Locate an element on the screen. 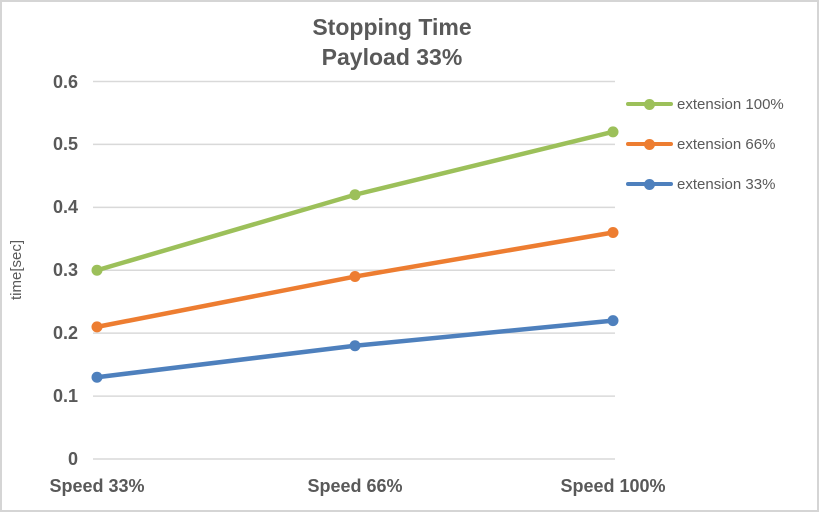 Image resolution: width=819 pixels, height=512 pixels. legend-item-extension-33: extension 33% is located at coordinates (700, 184).